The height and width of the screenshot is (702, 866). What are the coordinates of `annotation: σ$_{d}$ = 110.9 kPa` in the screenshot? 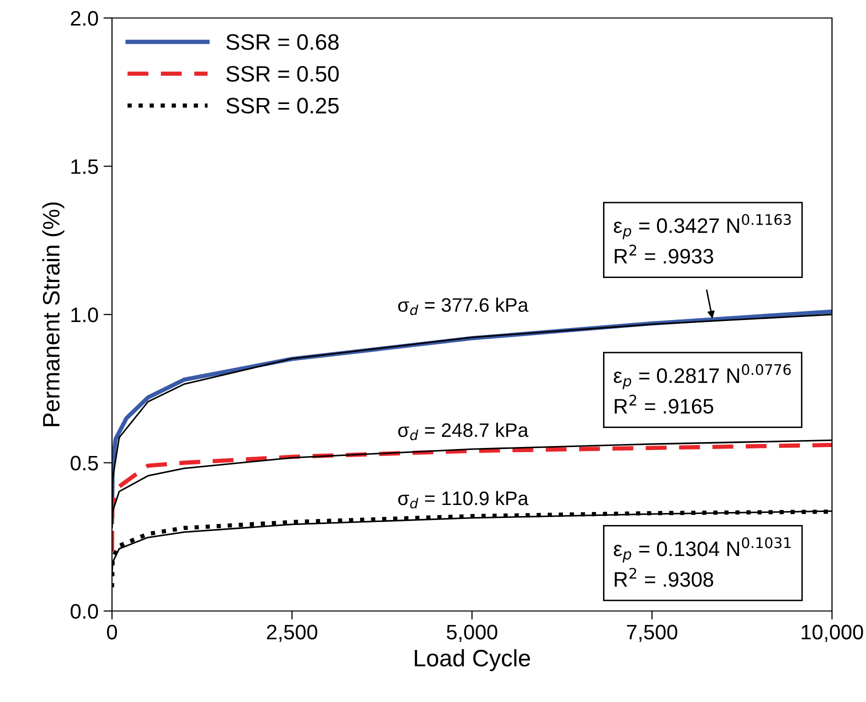 It's located at (463, 499).